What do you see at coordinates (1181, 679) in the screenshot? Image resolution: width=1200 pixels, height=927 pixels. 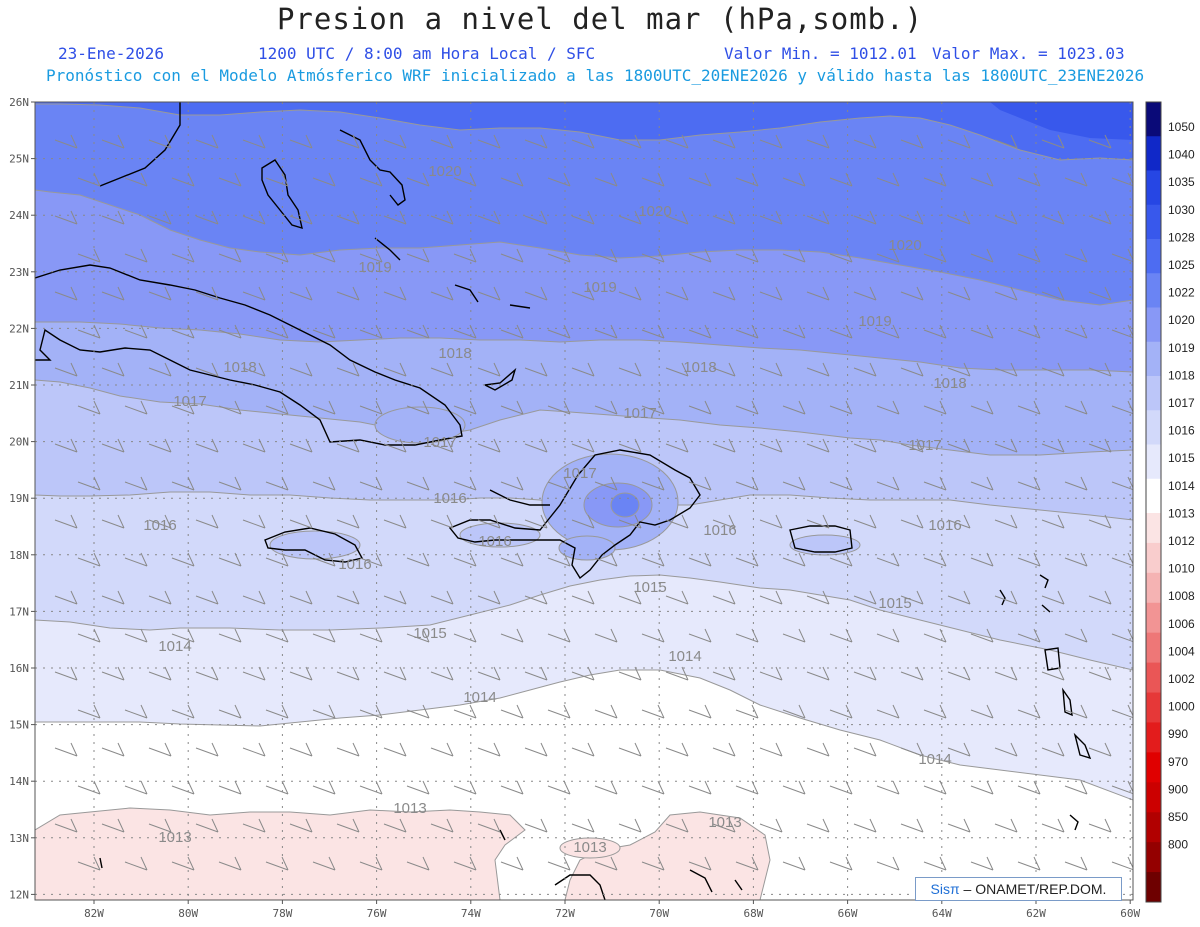 I see `colorbar-label: 1002` at bounding box center [1181, 679].